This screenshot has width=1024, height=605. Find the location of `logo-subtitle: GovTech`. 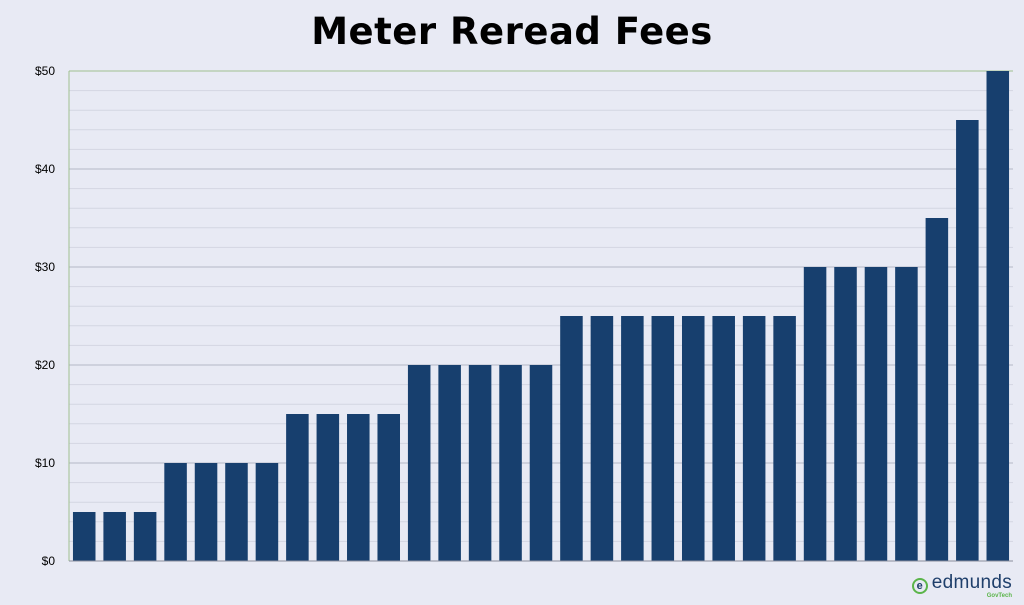

logo-subtitle: GovTech is located at coordinates (999, 596).